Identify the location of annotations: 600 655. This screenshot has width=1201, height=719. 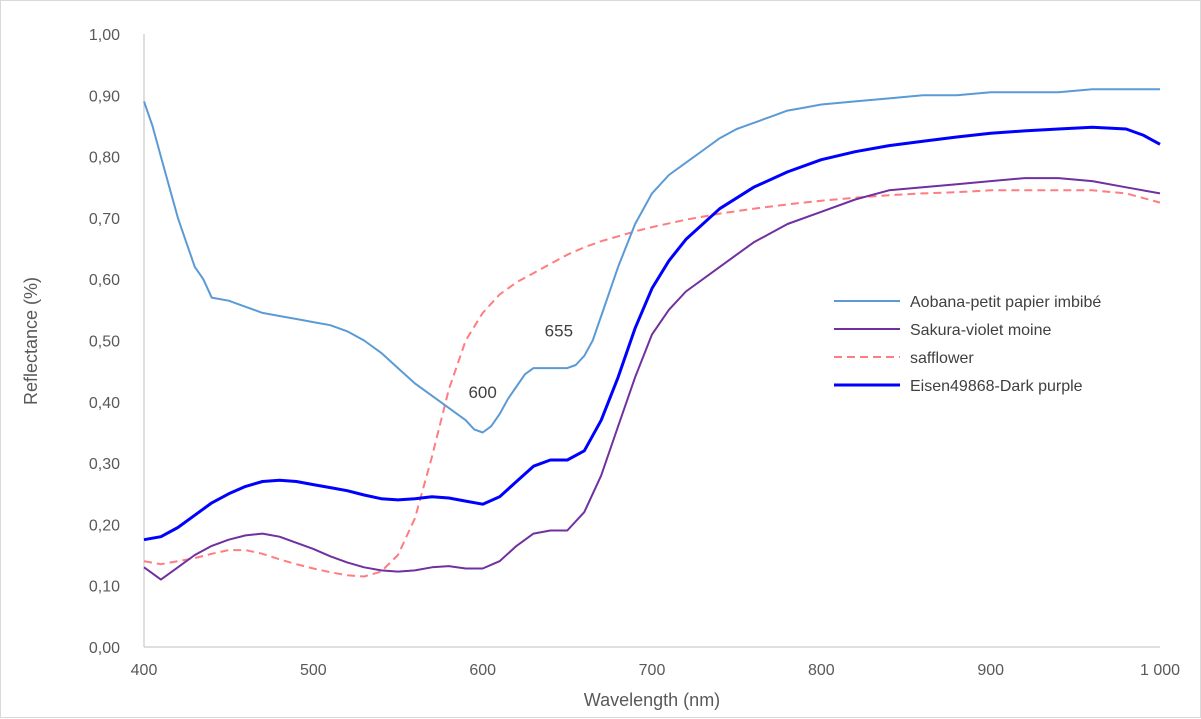
(520, 362).